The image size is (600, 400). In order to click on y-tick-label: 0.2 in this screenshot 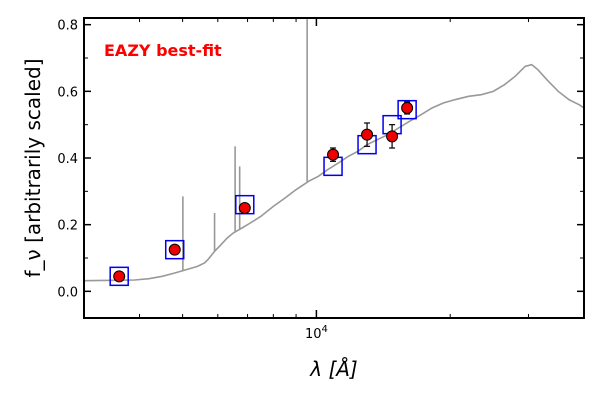, I will do `click(67, 226)`.